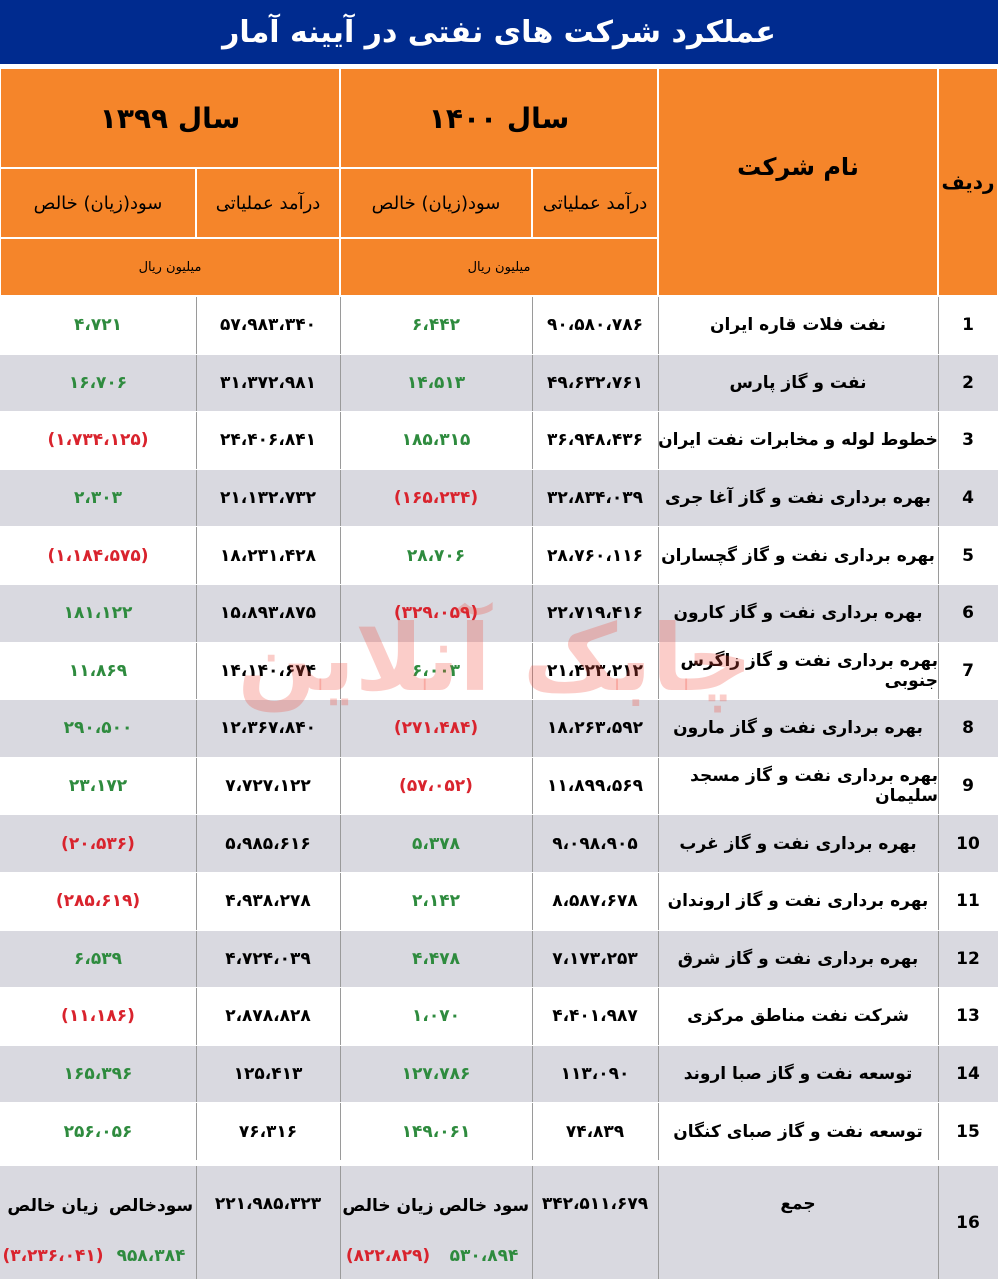 The image size is (998, 1280). I want to click on total-loss-1399-label: زیان خالص, so click(53, 1206).